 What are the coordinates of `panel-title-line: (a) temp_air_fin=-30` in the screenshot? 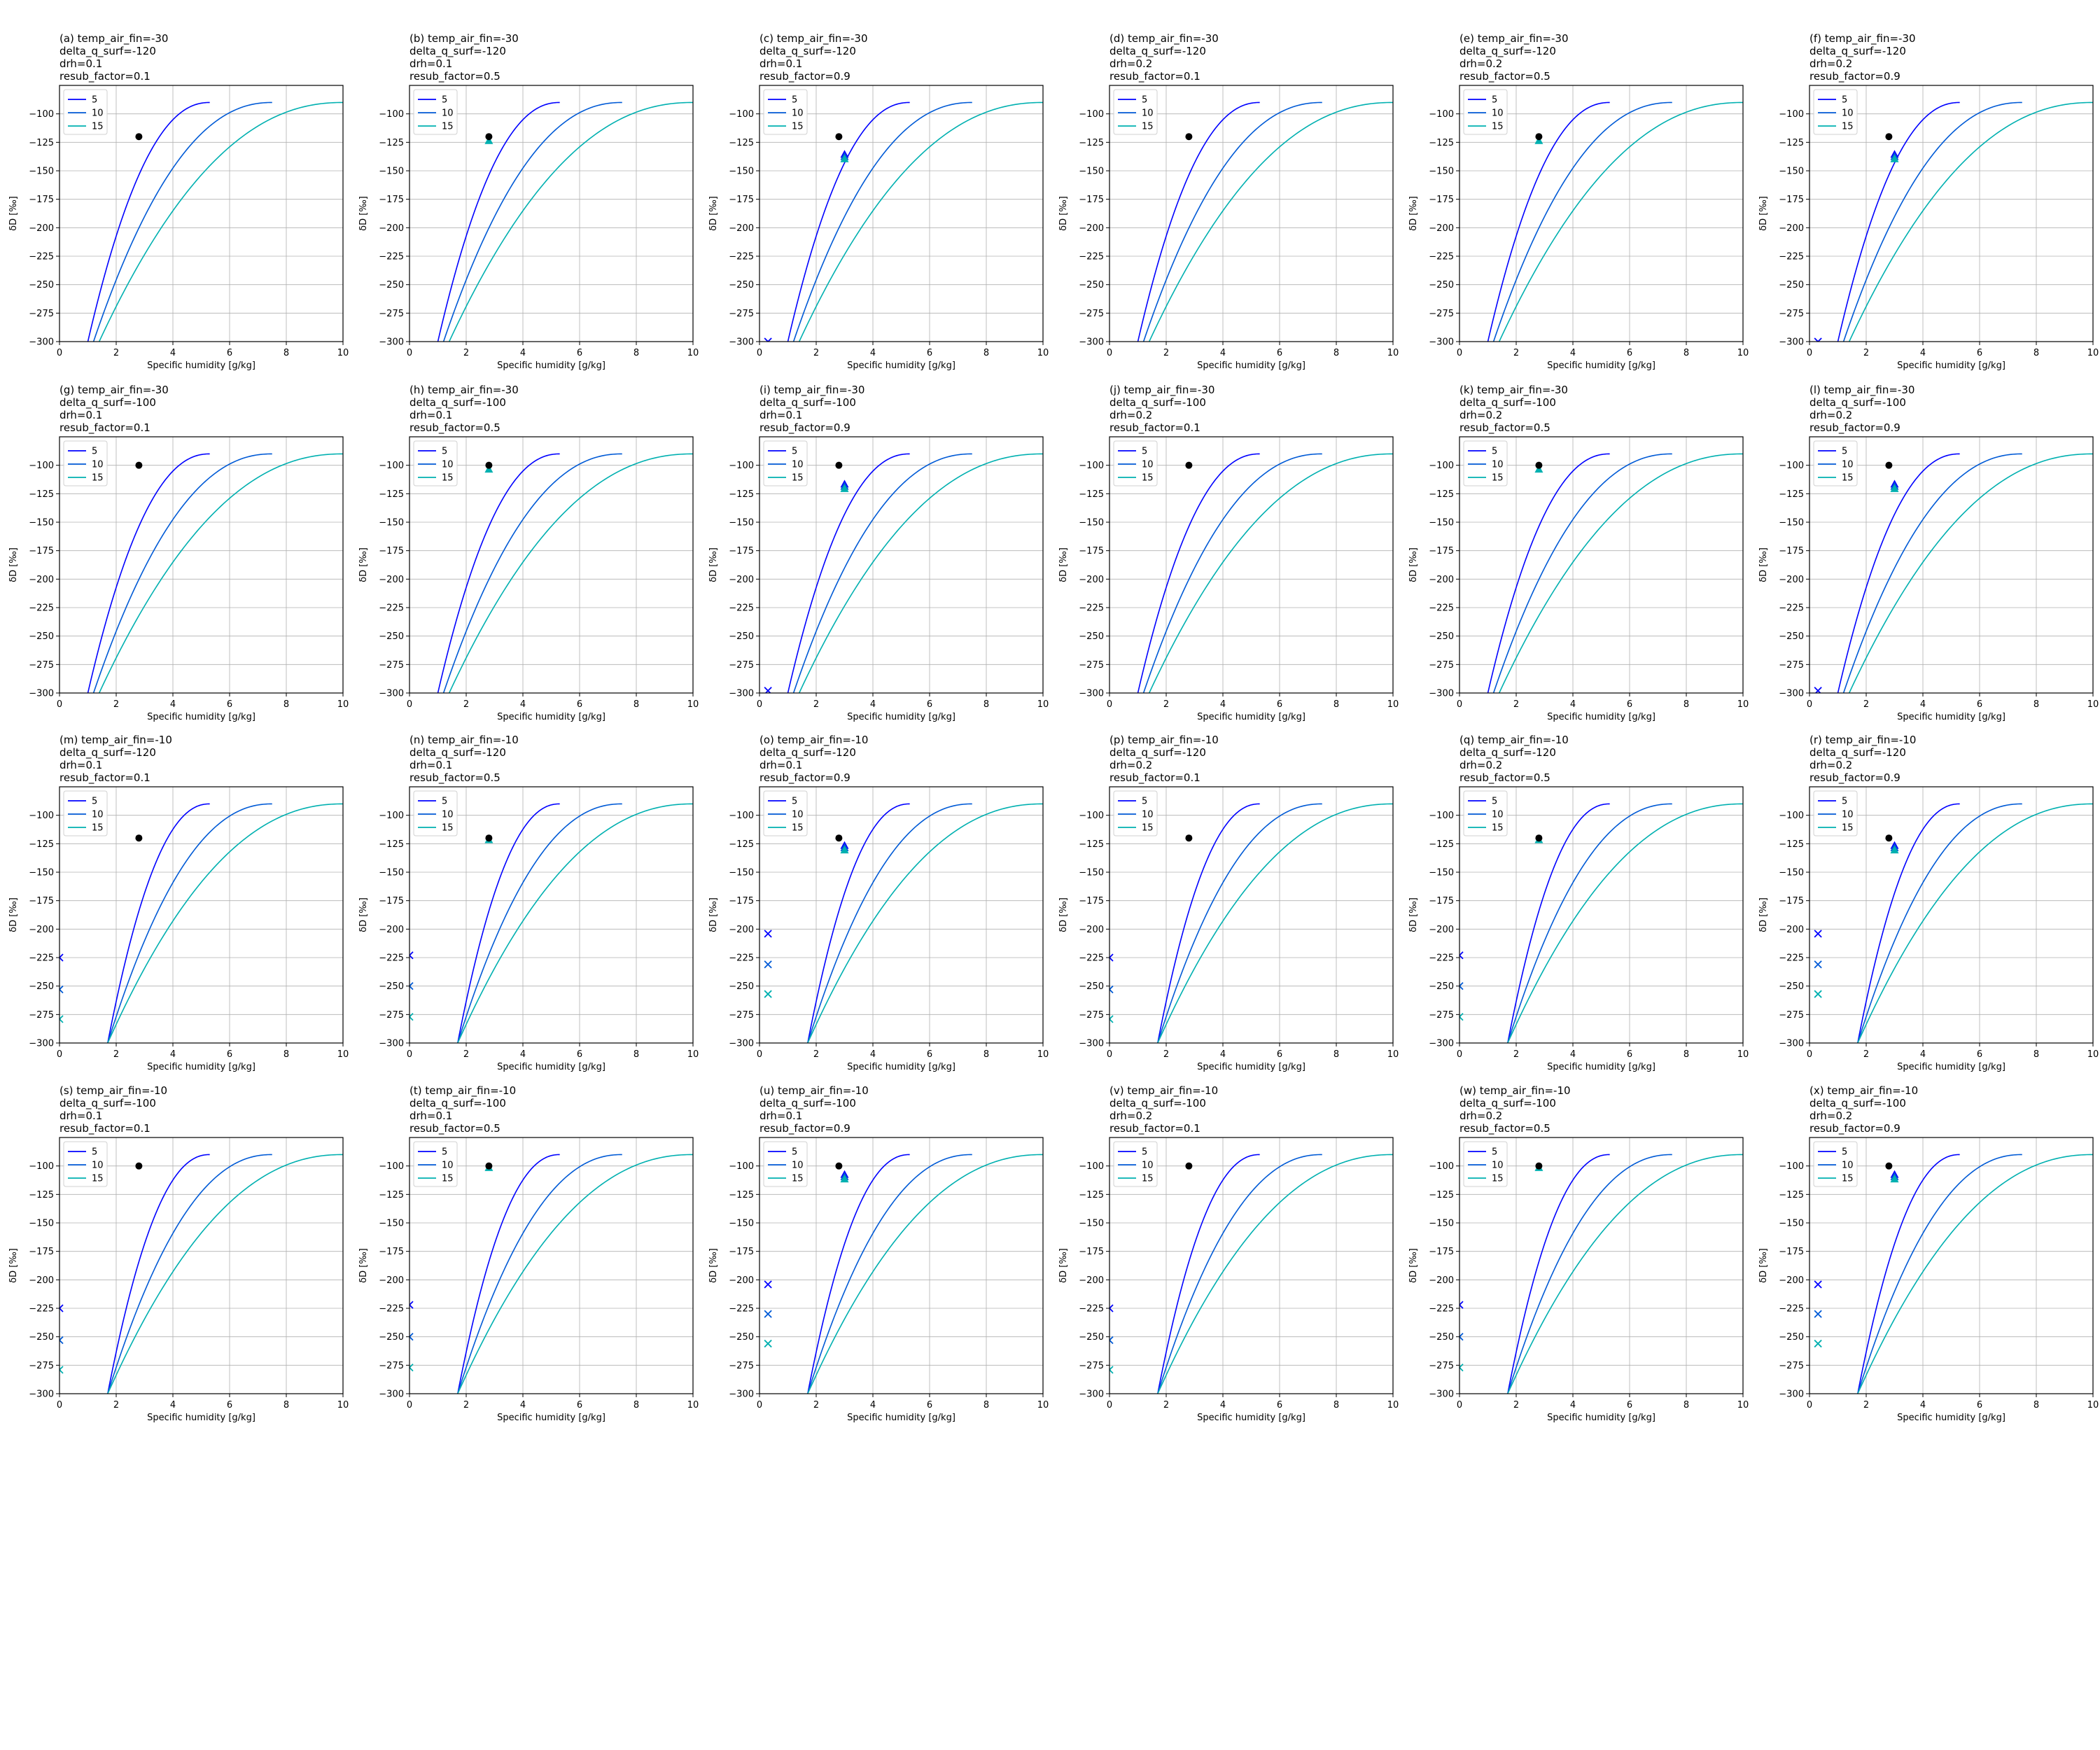 It's located at (113, 39).